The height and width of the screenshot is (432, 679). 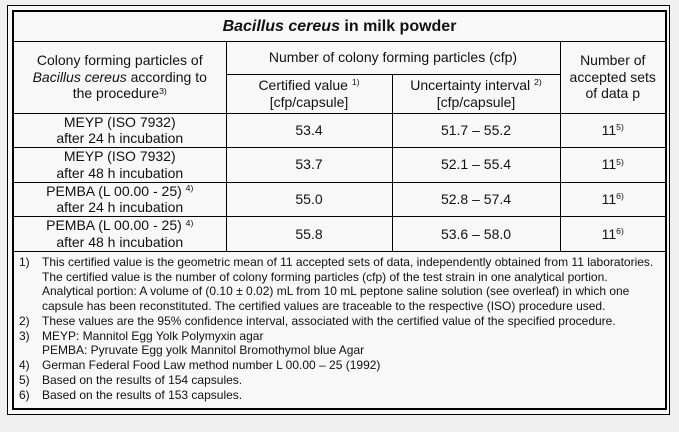 I want to click on footnote-paragraph: Based on the results of 154 capsules., so click(x=142, y=379).